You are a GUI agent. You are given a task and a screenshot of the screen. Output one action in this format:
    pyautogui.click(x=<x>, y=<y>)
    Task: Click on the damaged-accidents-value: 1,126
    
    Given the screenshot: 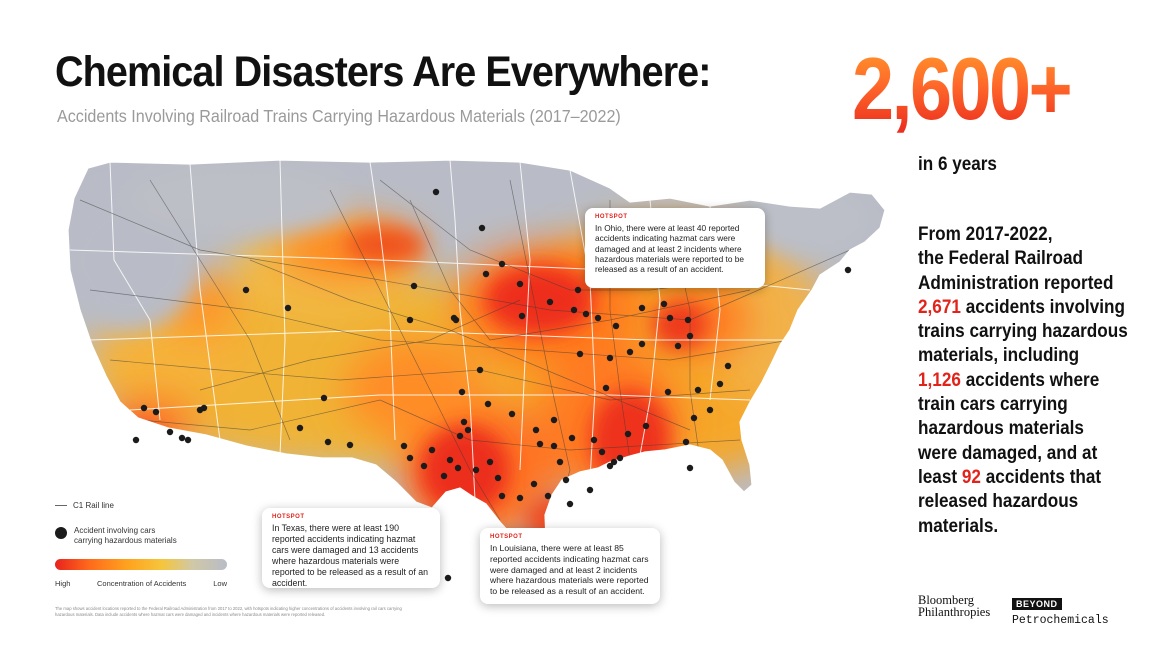 What is the action you would take?
    pyautogui.click(x=939, y=379)
    